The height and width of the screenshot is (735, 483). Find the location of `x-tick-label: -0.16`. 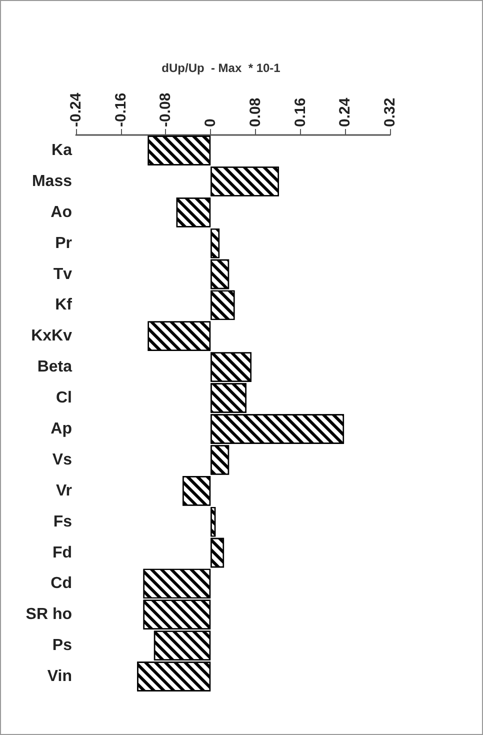

x-tick-label: -0.16 is located at coordinates (121, 109).